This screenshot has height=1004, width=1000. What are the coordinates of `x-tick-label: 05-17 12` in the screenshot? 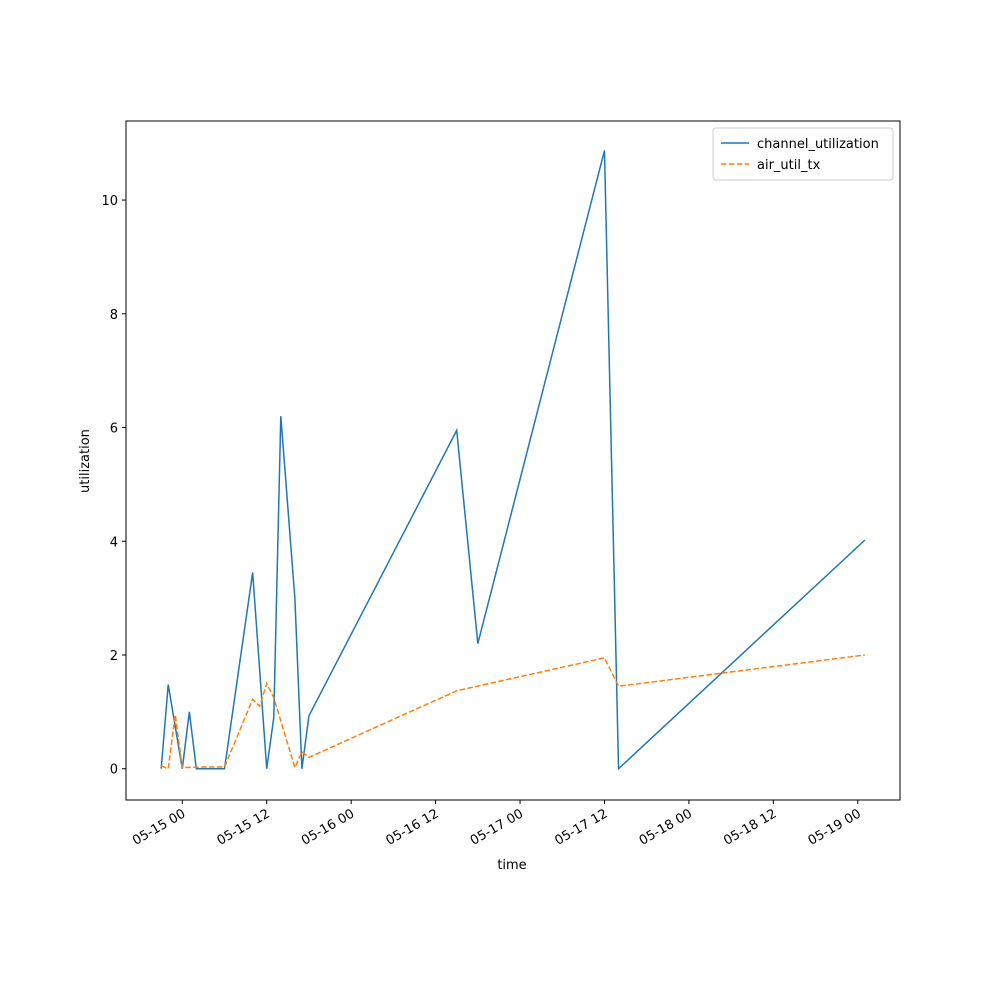 It's located at (581, 827).